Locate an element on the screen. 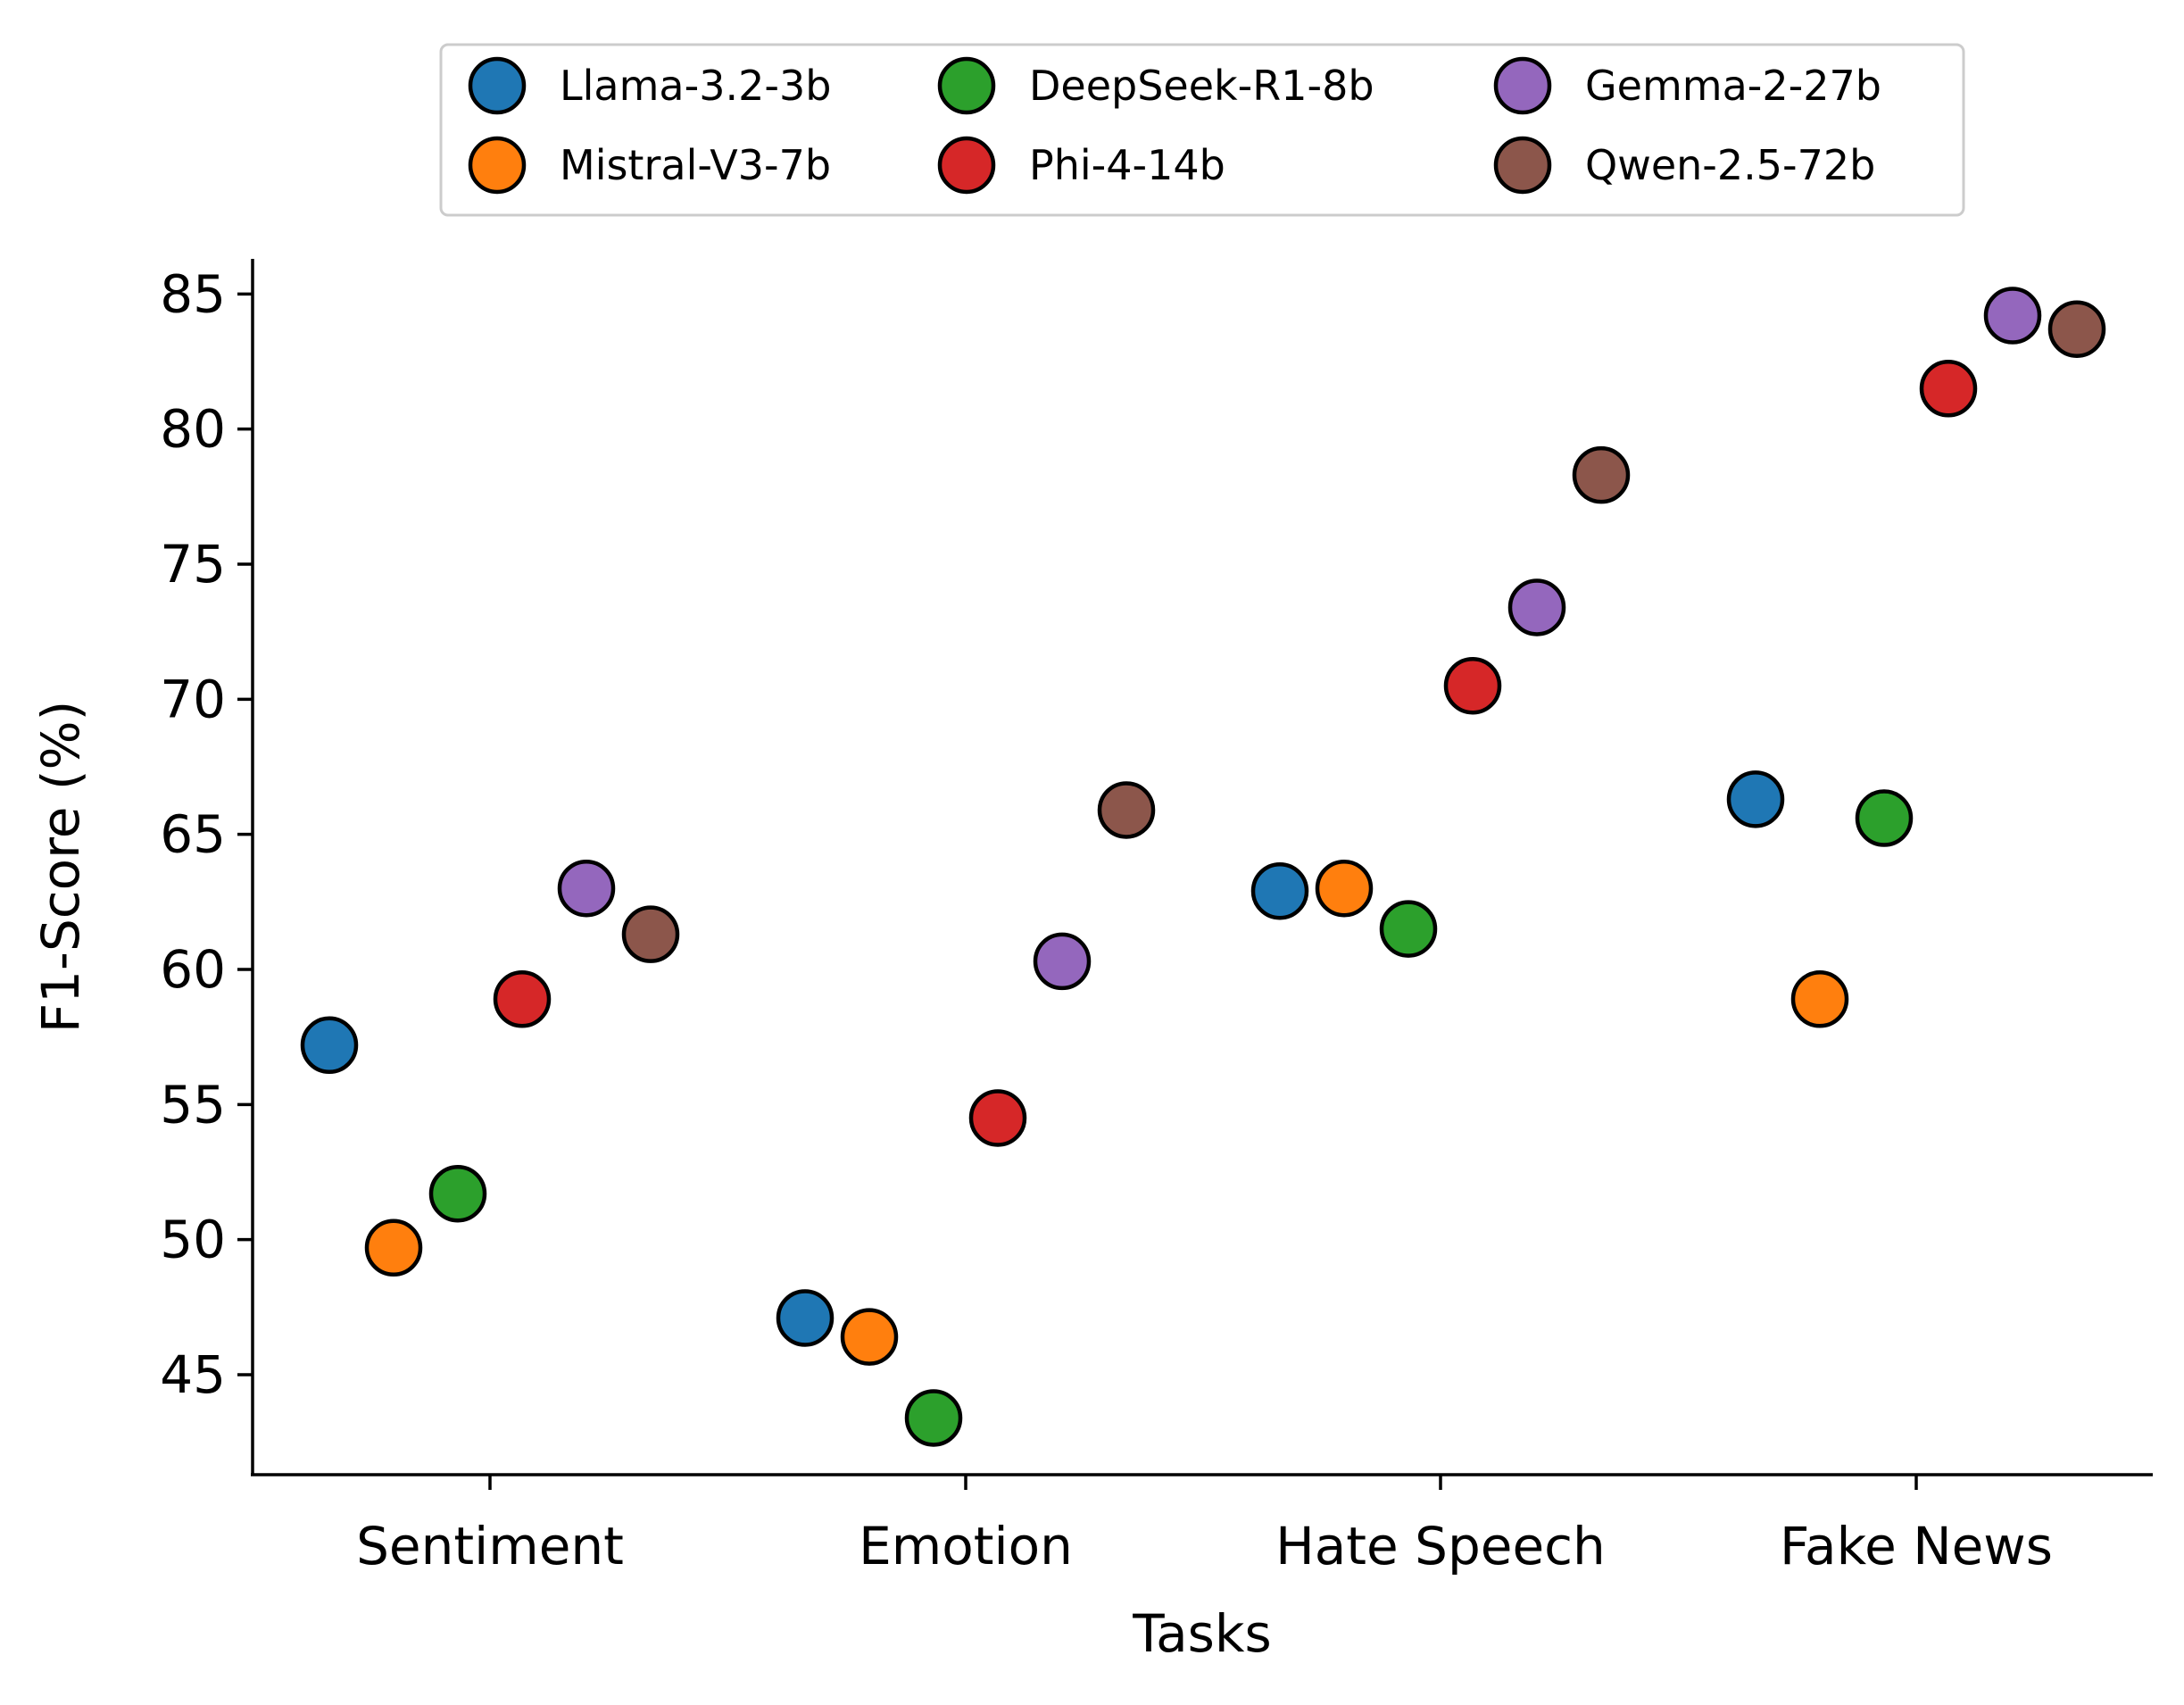 The width and height of the screenshot is (2184, 1705). y-tick-label: 65 is located at coordinates (193, 834).